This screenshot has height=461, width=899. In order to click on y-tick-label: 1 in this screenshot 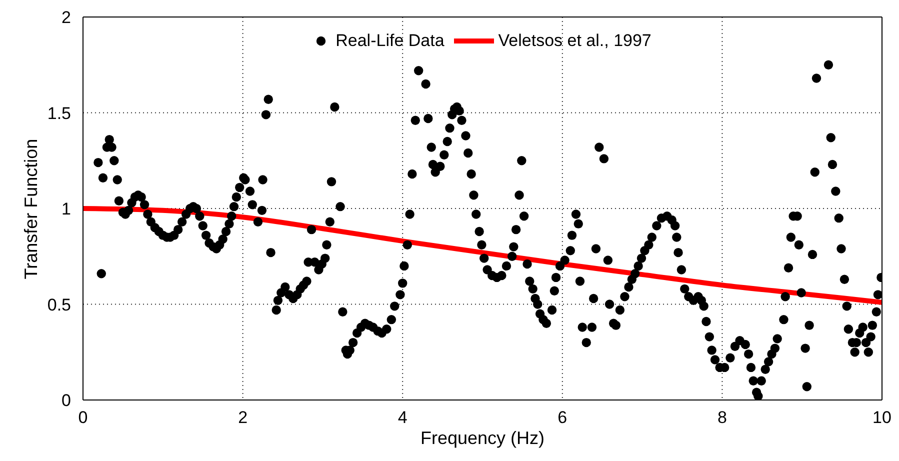, I will do `click(66, 209)`.